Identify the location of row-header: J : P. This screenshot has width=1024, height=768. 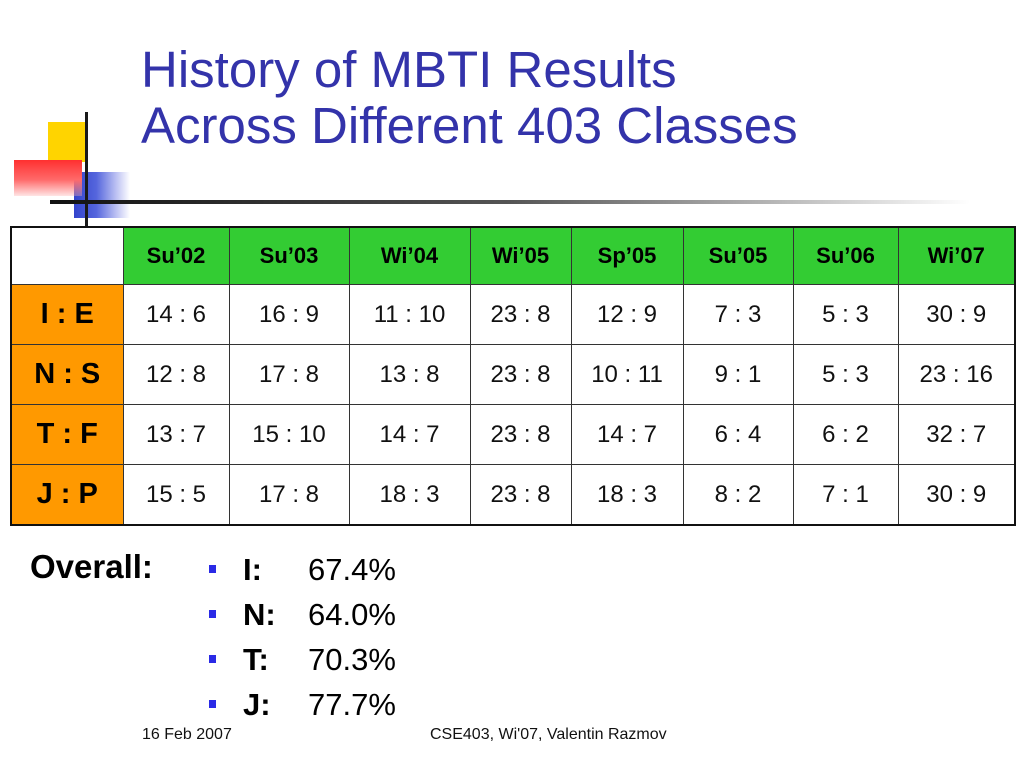
(67, 495).